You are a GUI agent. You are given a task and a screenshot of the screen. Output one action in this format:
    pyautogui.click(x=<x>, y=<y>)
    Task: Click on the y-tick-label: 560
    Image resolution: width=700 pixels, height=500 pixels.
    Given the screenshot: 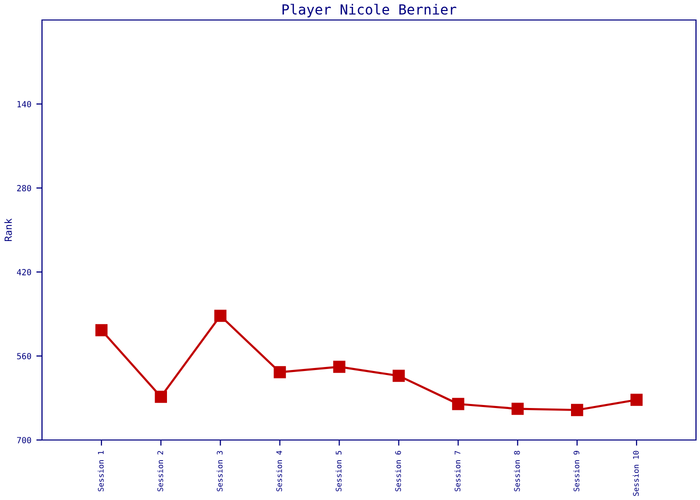 What is the action you would take?
    pyautogui.click(x=24, y=356)
    